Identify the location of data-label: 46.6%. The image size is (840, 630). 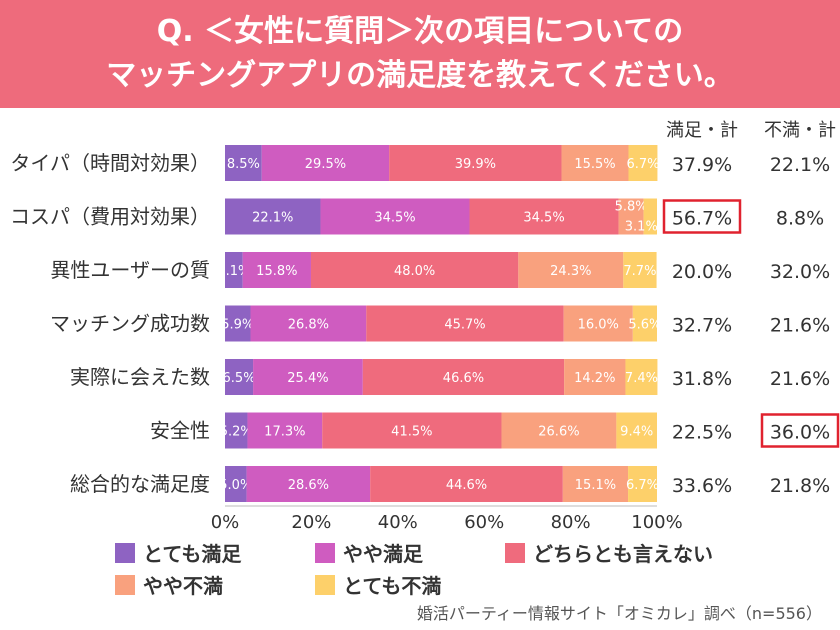
(463, 378).